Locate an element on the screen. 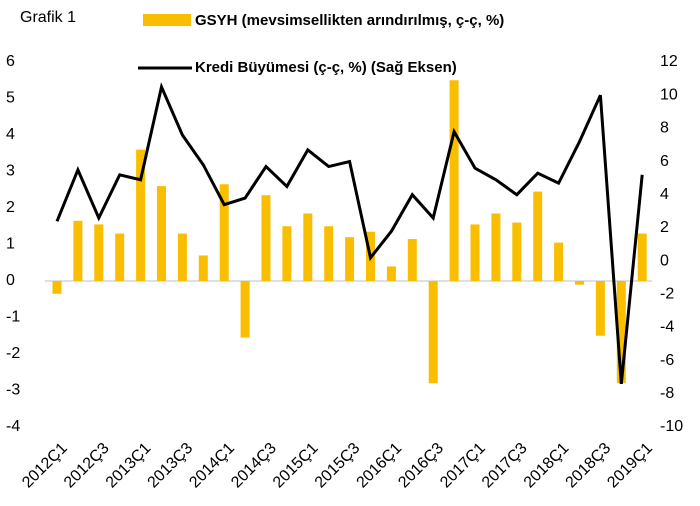 Image resolution: width=700 pixels, height=506 pixels. y2-tick-label: -6 is located at coordinates (667, 360).